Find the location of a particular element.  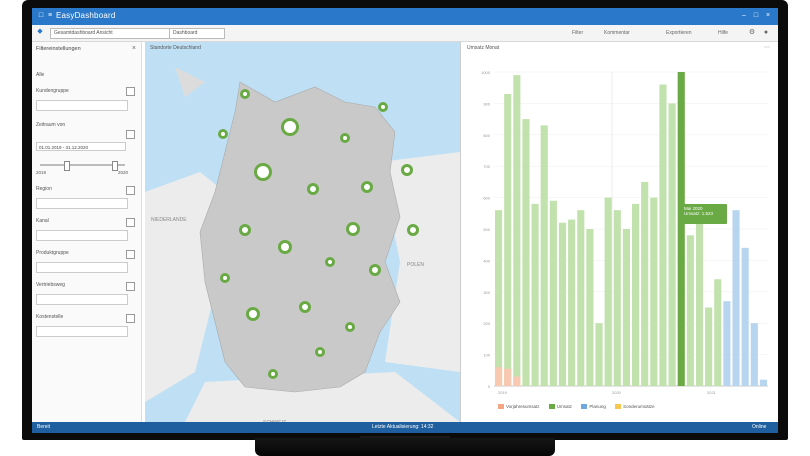

legend-item-4: Sonderumsätze is located at coordinates (639, 406).